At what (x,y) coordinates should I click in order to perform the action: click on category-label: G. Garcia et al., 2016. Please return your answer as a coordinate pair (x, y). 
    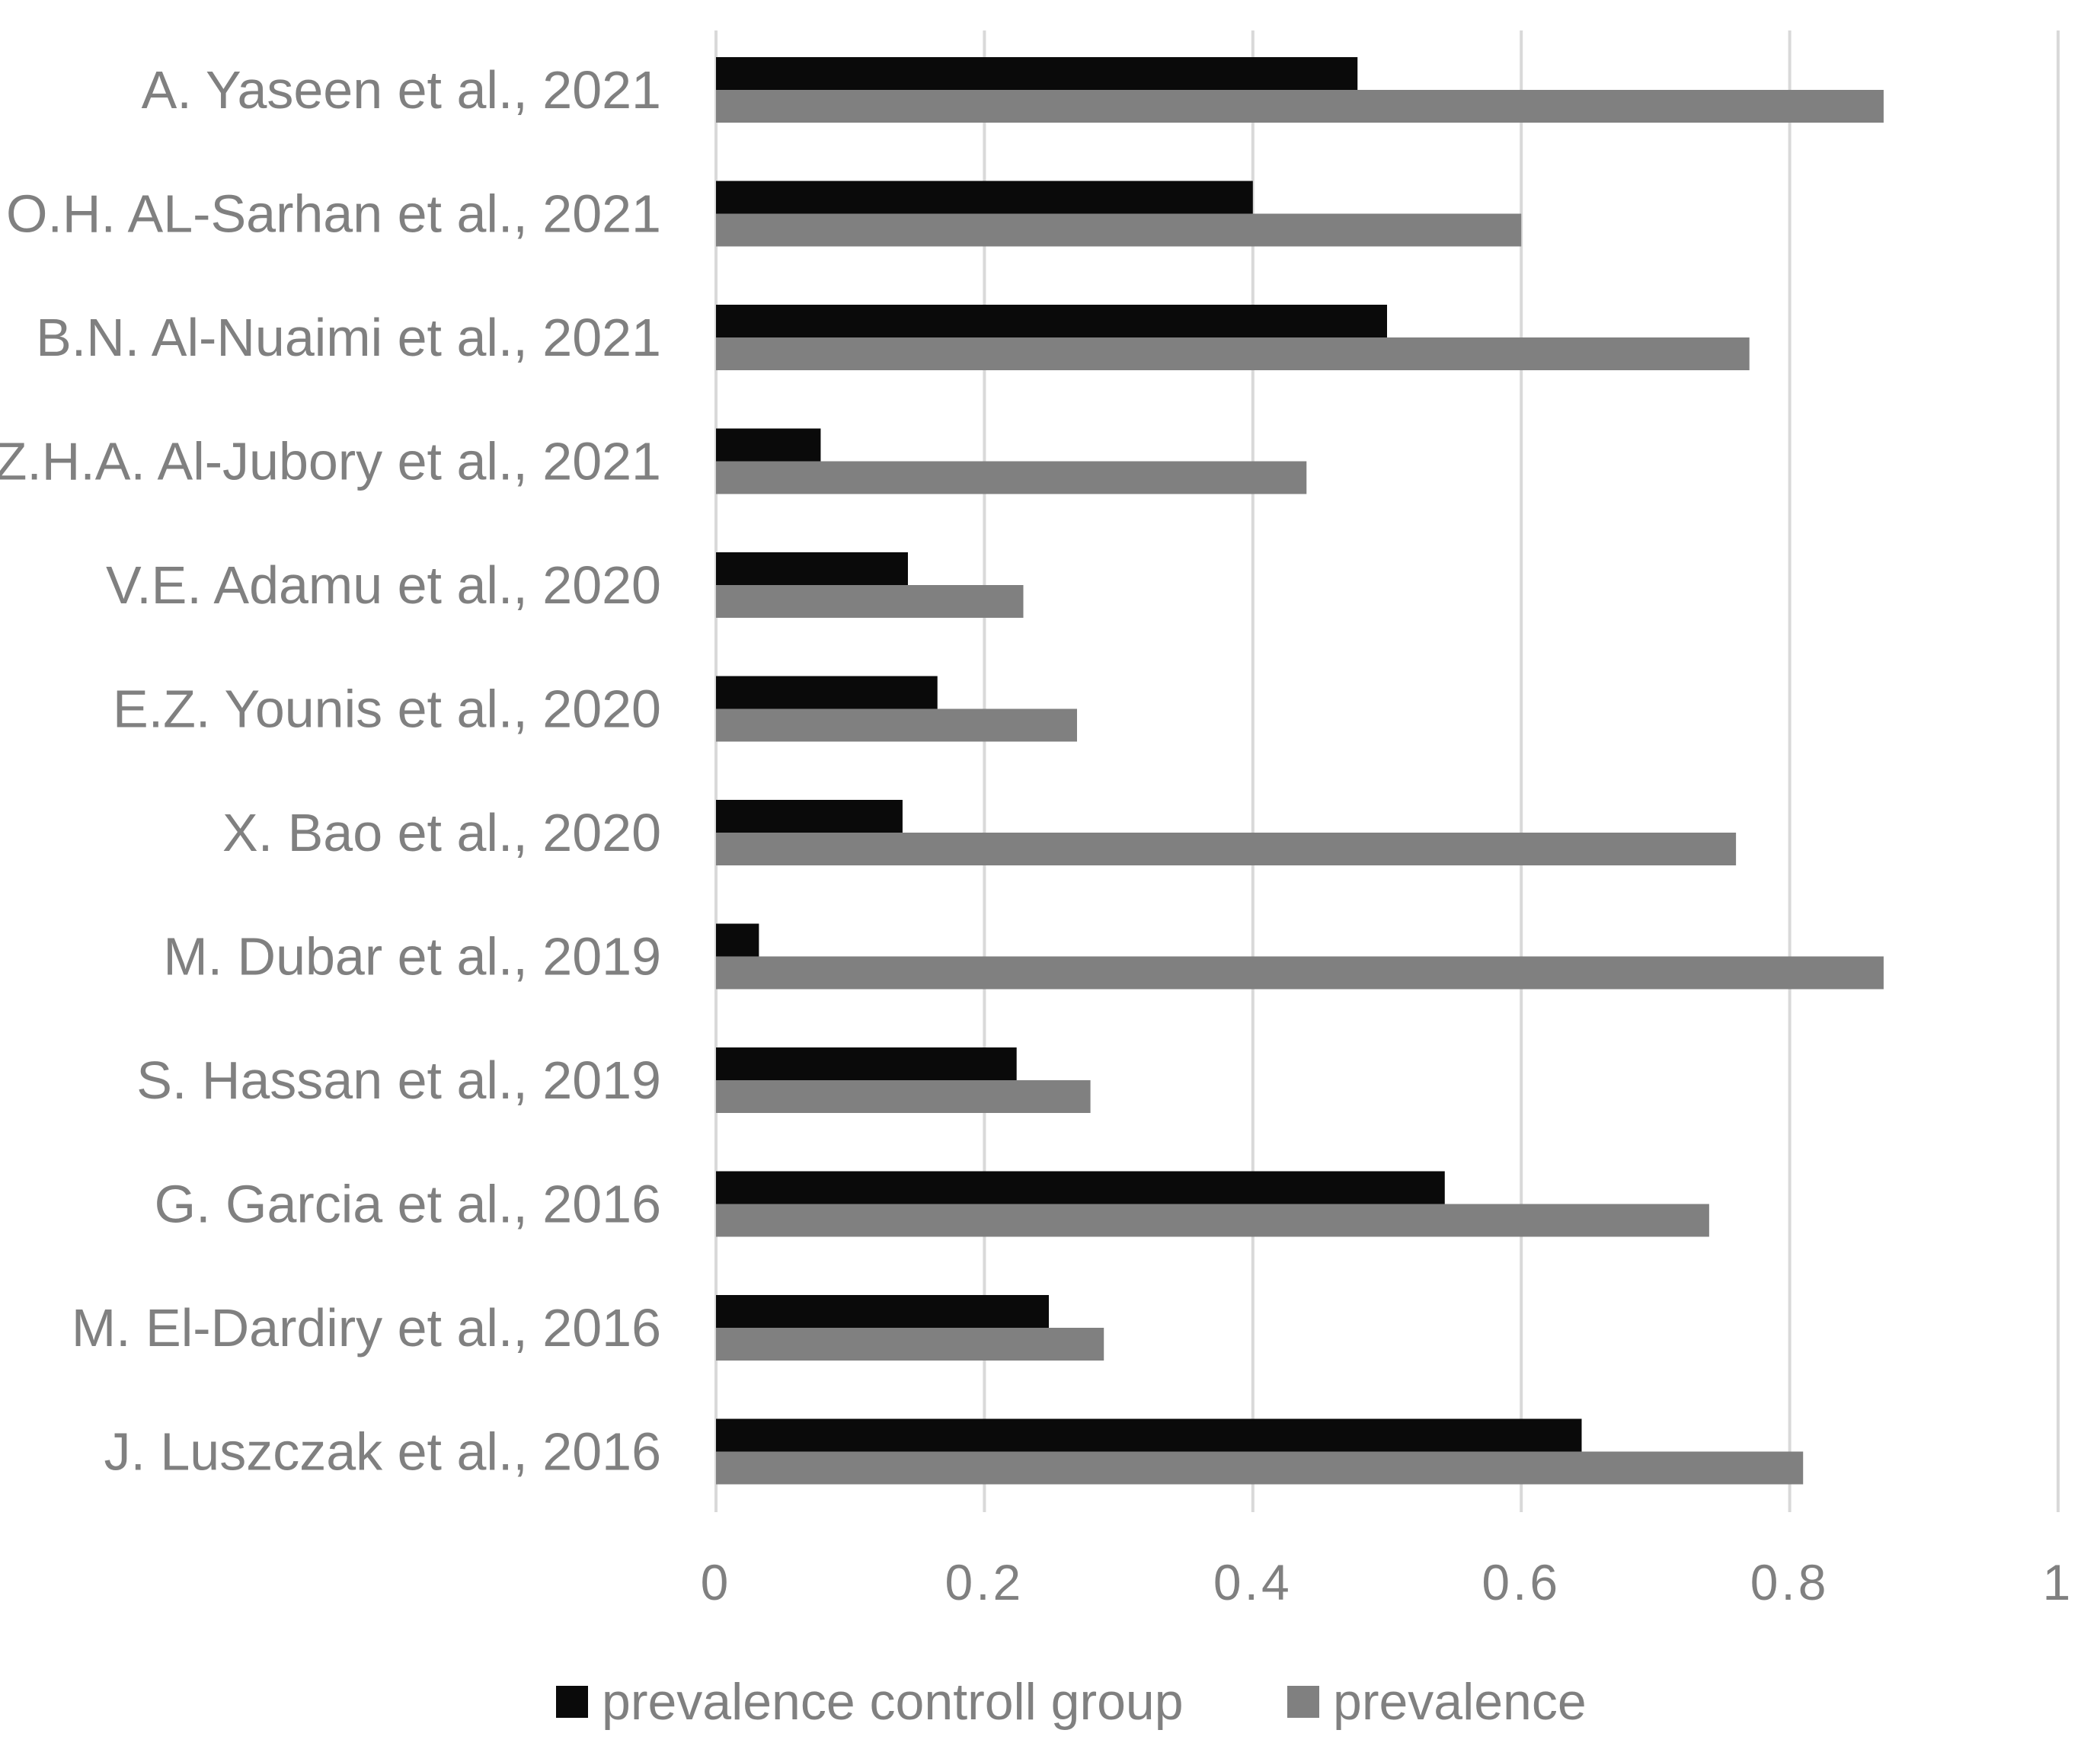
    Looking at the image, I should click on (408, 1204).